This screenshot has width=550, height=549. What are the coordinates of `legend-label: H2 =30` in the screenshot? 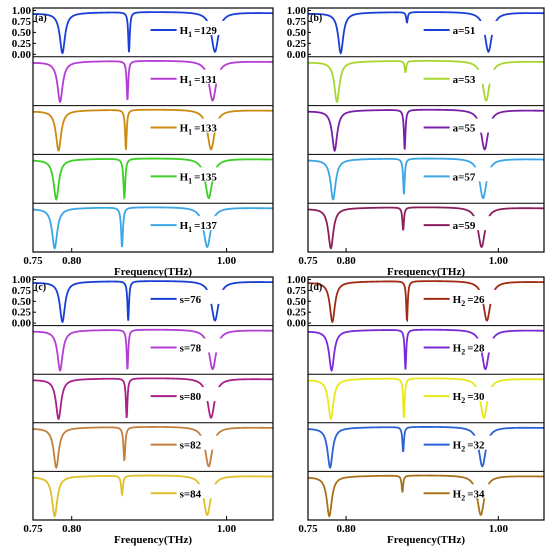 It's located at (469, 398).